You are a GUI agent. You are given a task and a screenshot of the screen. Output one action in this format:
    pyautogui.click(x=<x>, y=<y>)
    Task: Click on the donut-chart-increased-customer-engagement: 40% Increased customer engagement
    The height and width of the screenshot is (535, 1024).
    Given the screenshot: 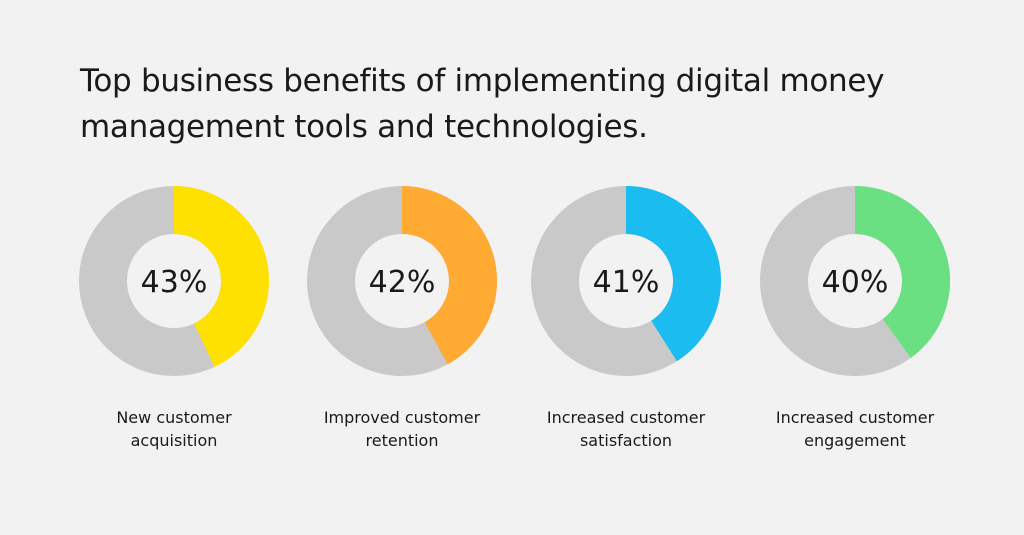 What is the action you would take?
    pyautogui.click(x=855, y=319)
    